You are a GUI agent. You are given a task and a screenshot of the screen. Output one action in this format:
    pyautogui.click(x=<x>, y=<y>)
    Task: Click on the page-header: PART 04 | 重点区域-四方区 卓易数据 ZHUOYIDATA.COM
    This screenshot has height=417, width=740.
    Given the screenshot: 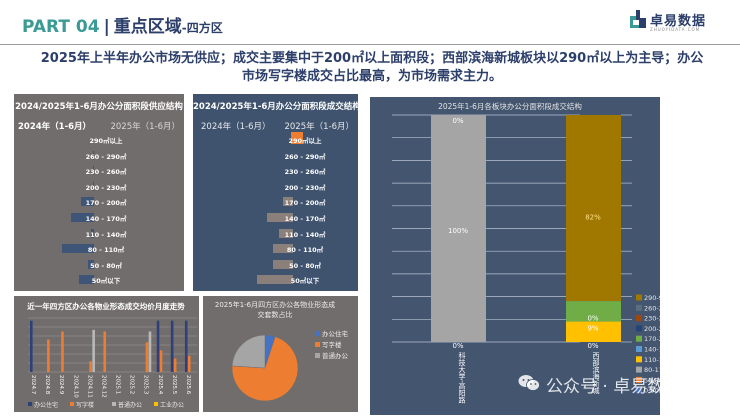 What is the action you would take?
    pyautogui.click(x=370, y=22)
    